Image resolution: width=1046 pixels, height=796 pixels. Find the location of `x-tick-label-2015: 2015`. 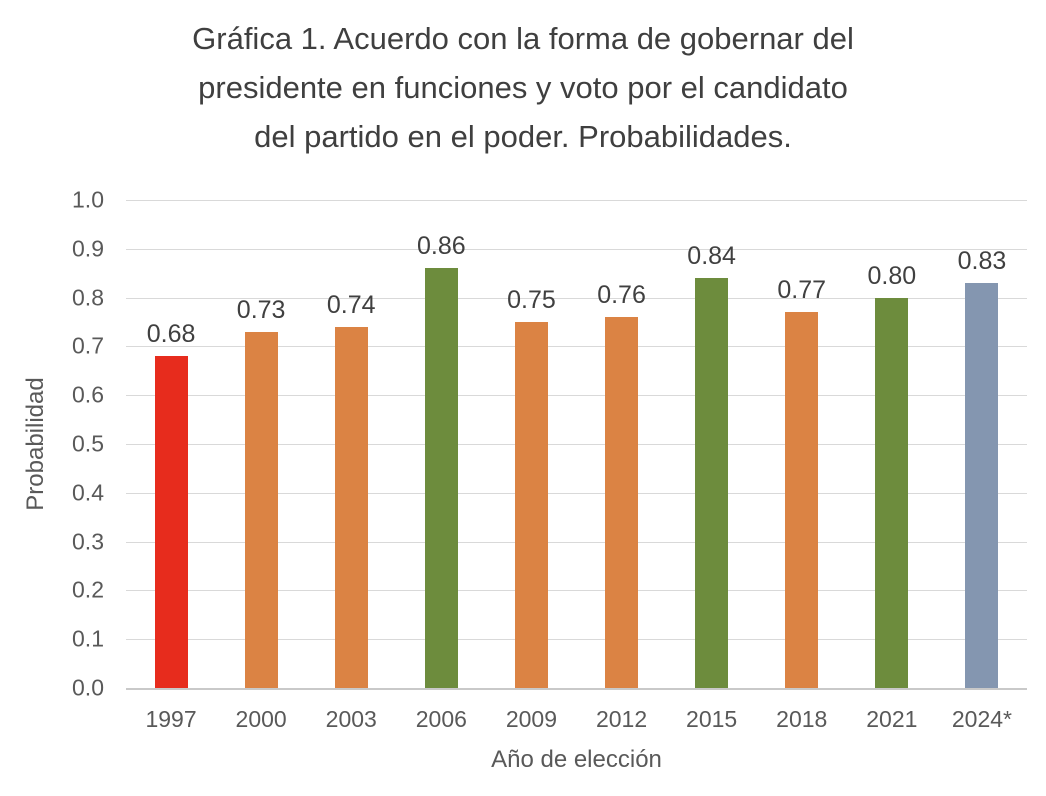

x-tick-label-2015: 2015 is located at coordinates (712, 719).